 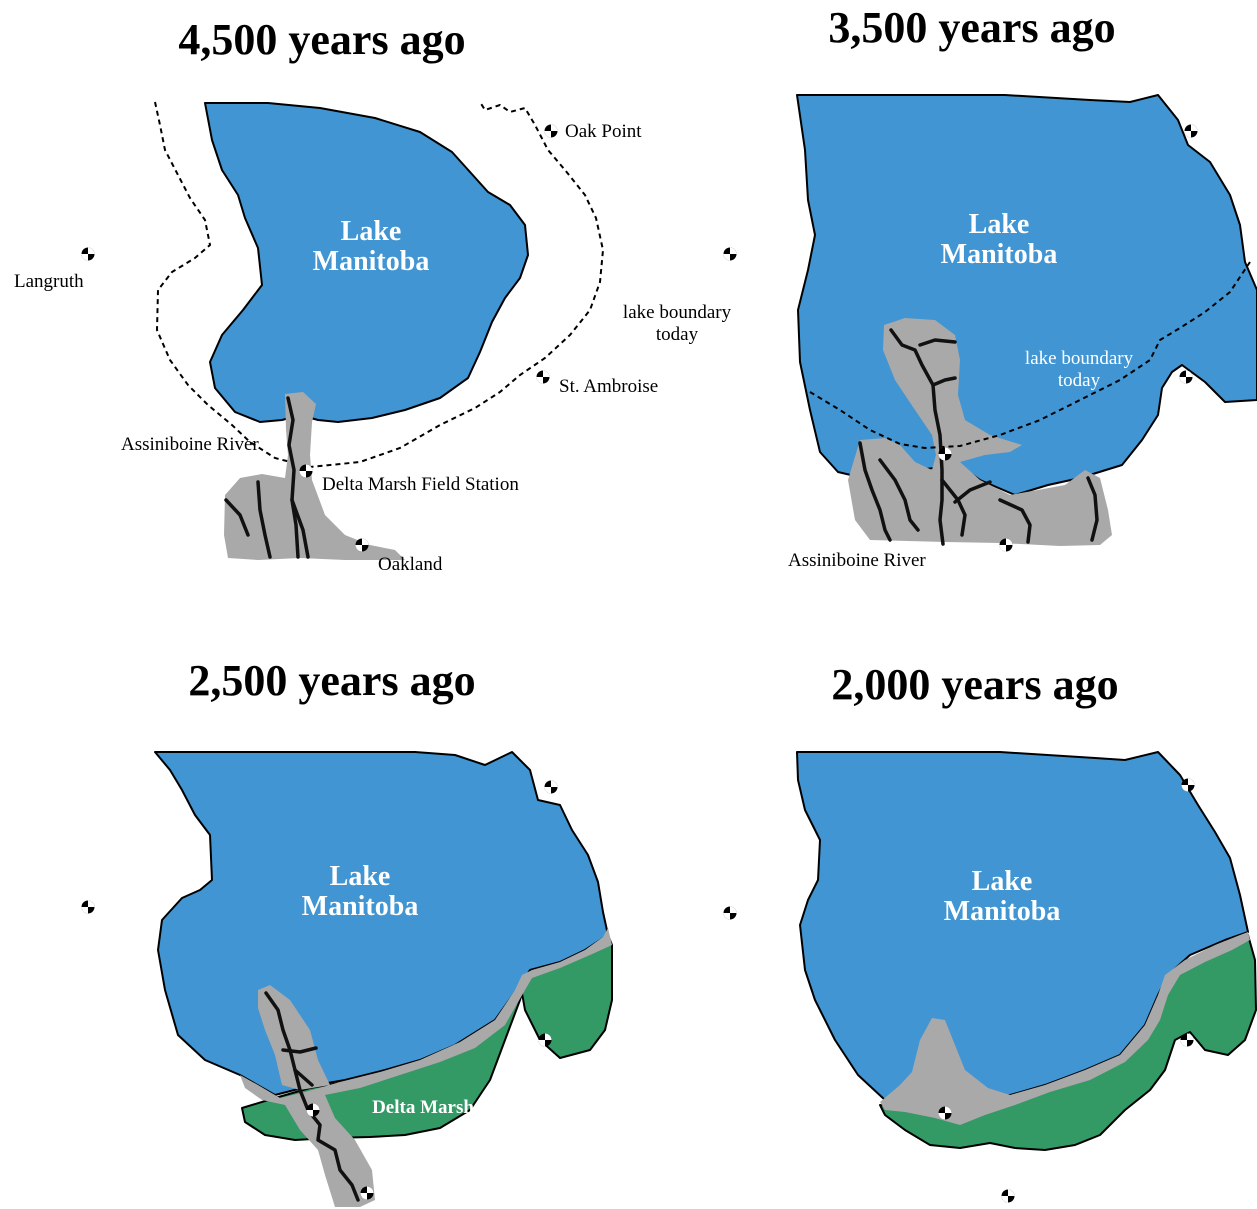 What do you see at coordinates (423, 1107) in the screenshot?
I see `delta-marsh-label: Delta Marsh` at bounding box center [423, 1107].